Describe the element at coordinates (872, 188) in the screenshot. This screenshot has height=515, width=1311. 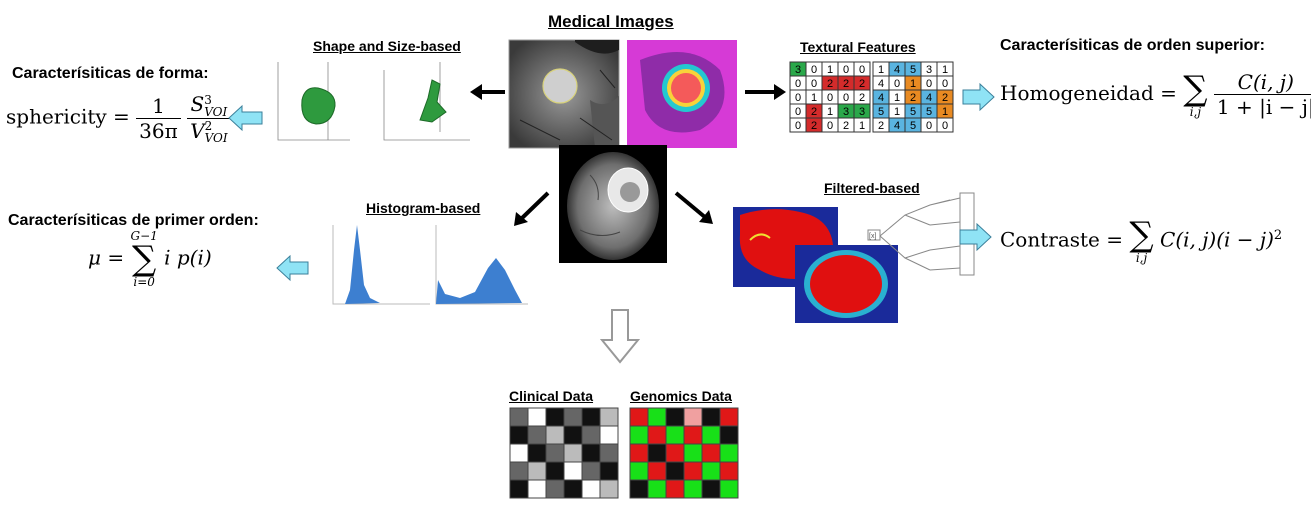
I see `filtered-header: Filtered-based` at that location.